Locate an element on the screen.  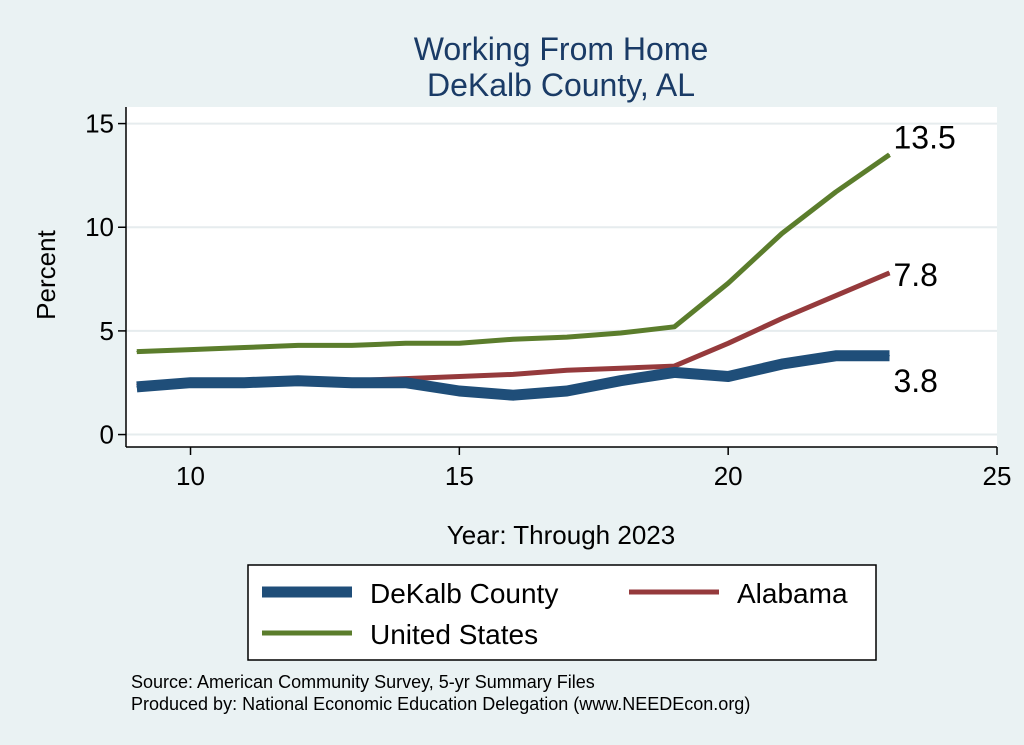
legend-label-dekalb: DeKalb County is located at coordinates (464, 593).